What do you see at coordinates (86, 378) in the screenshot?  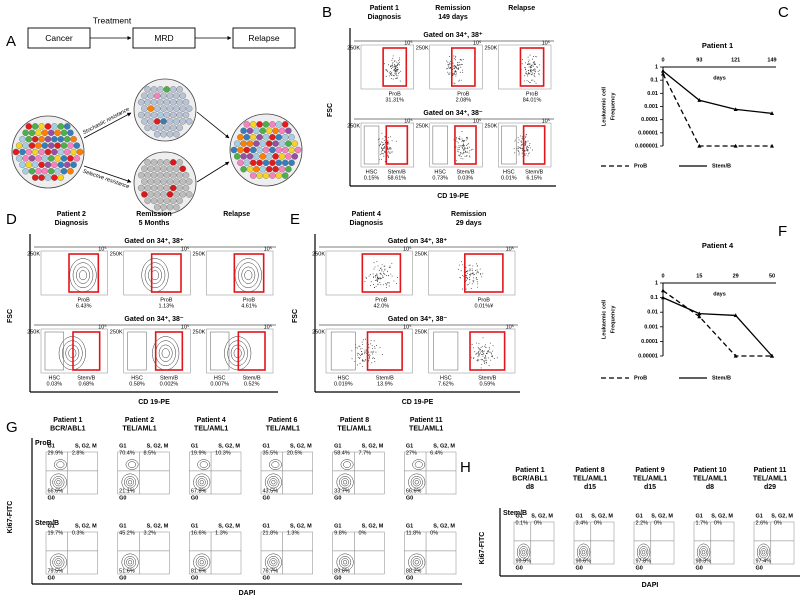 I see `gate-name: Stem/B` at bounding box center [86, 378].